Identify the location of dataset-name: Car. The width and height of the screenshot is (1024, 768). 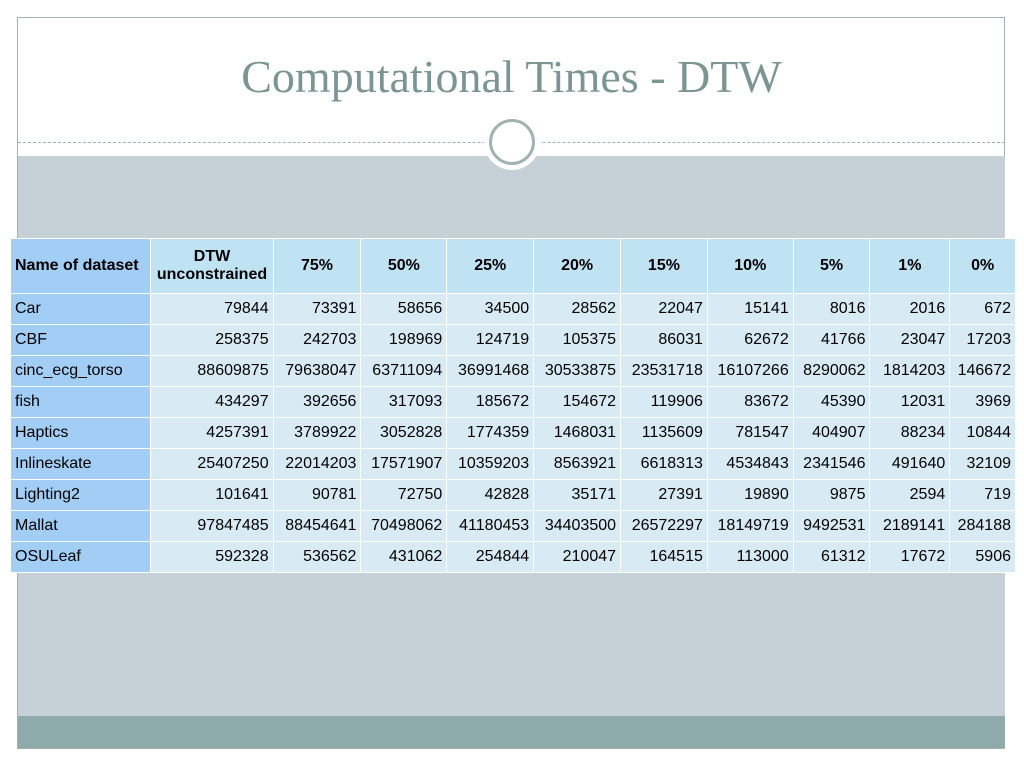
(80, 309).